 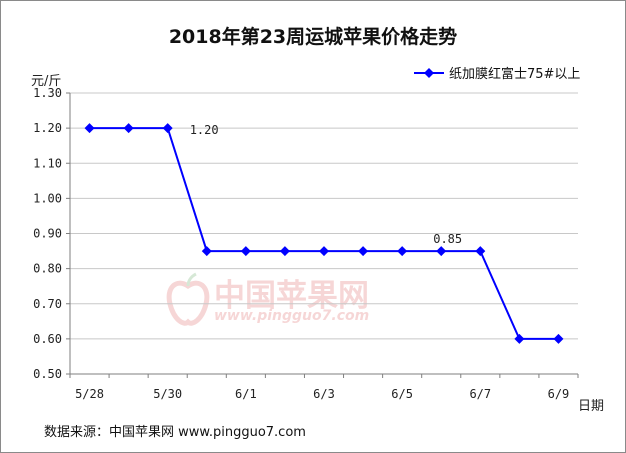 I want to click on y-tick-label: 0.80, so click(x=47, y=269).